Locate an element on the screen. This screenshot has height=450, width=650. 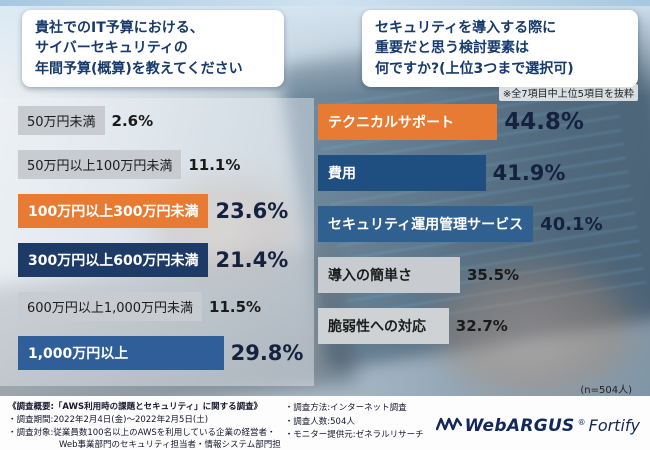
bar-row: 100万円以上300万円未満 23.6% is located at coordinates (160, 211).